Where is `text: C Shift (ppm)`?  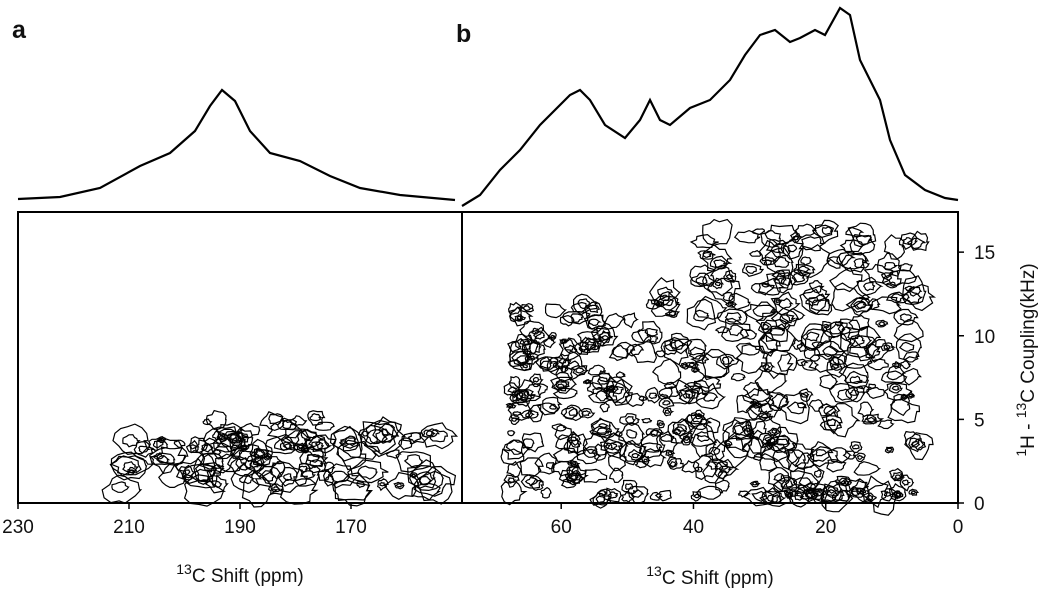 text: C Shift (ppm) is located at coordinates (248, 576).